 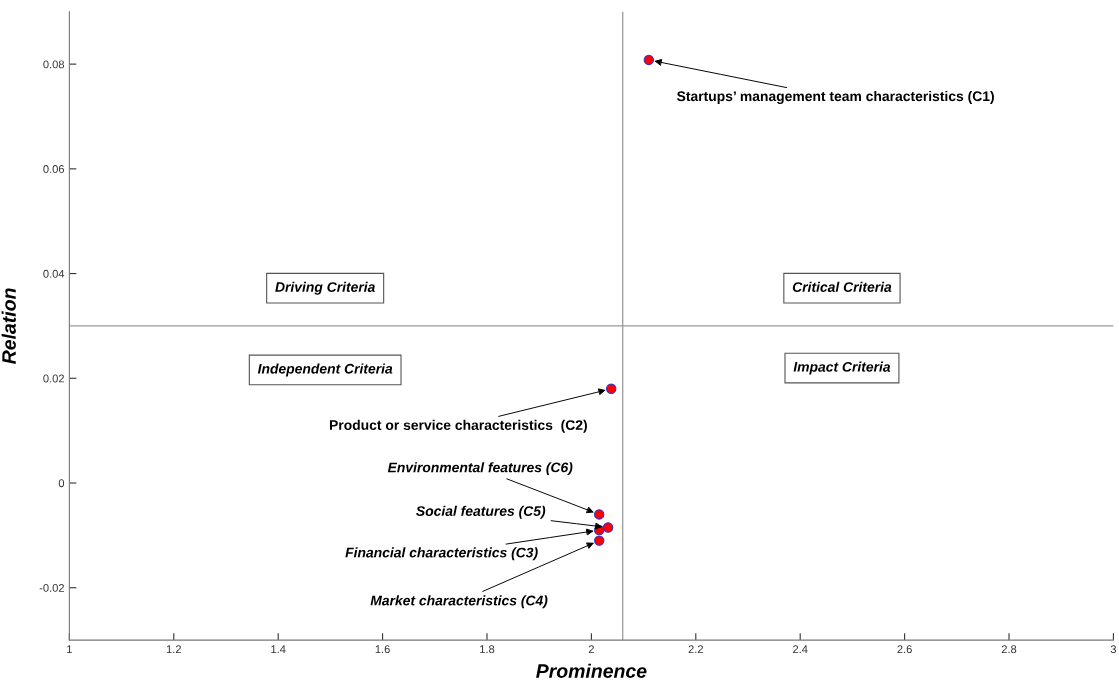 I want to click on y-tick-label: 0, so click(x=61, y=483).